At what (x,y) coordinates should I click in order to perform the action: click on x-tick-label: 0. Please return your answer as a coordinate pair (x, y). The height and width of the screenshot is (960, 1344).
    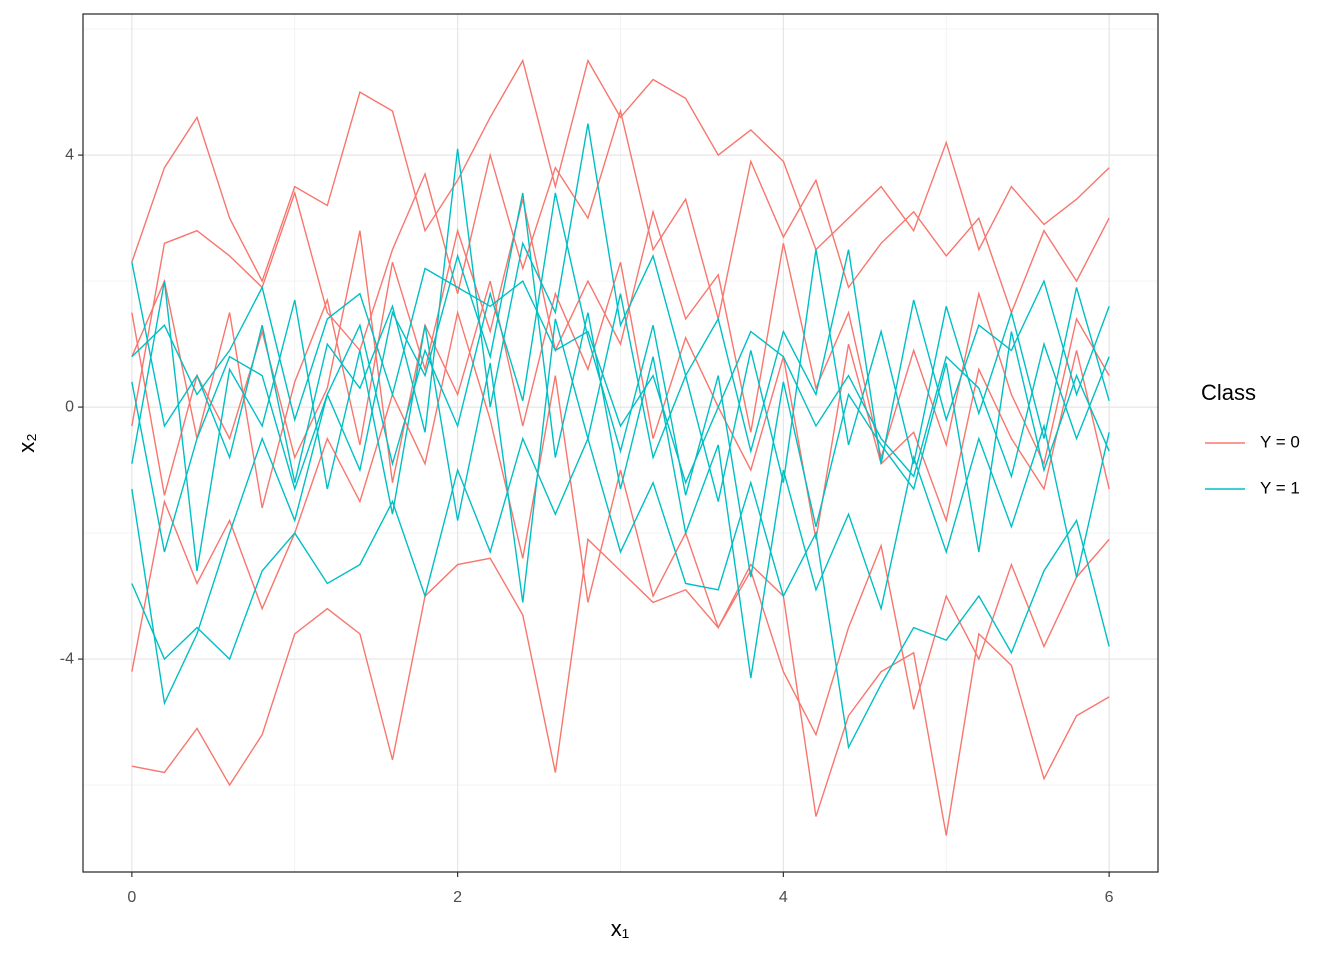
    Looking at the image, I should click on (131, 897).